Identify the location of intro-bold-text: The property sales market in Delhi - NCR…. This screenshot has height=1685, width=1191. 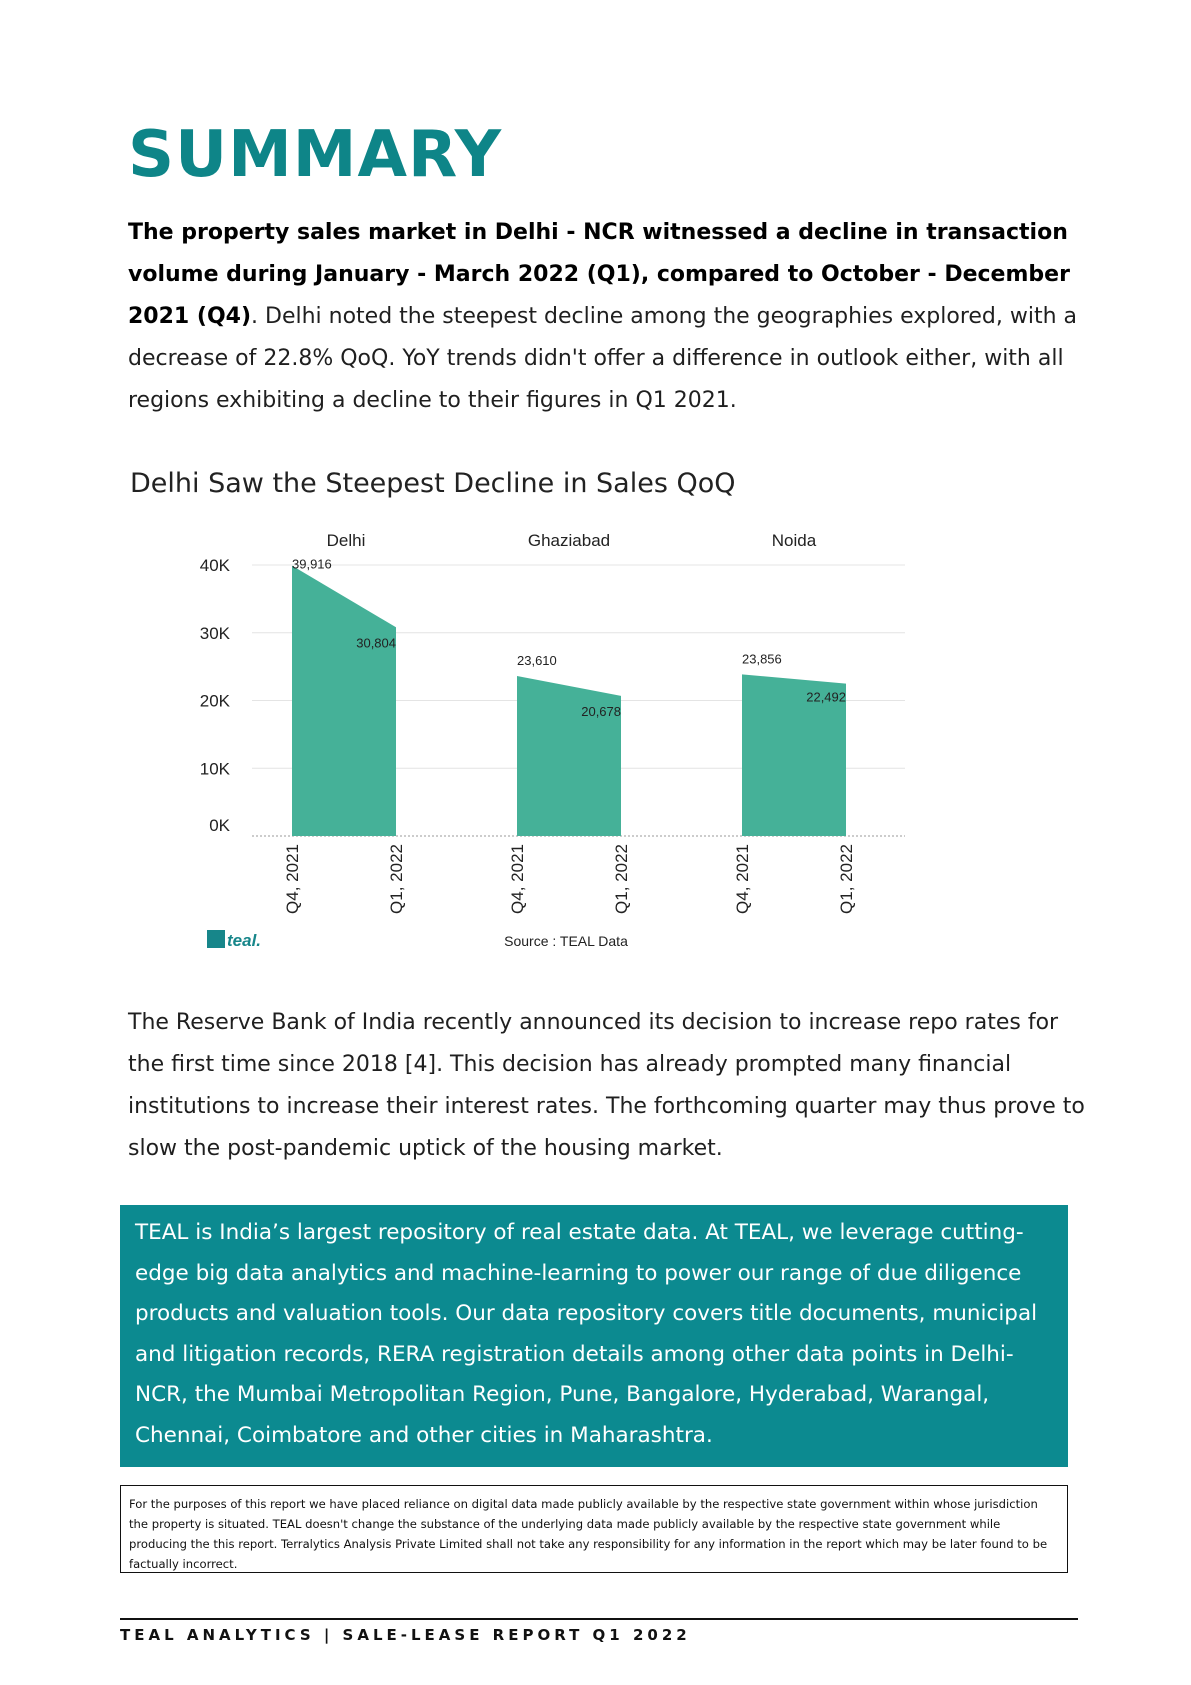
(599, 274).